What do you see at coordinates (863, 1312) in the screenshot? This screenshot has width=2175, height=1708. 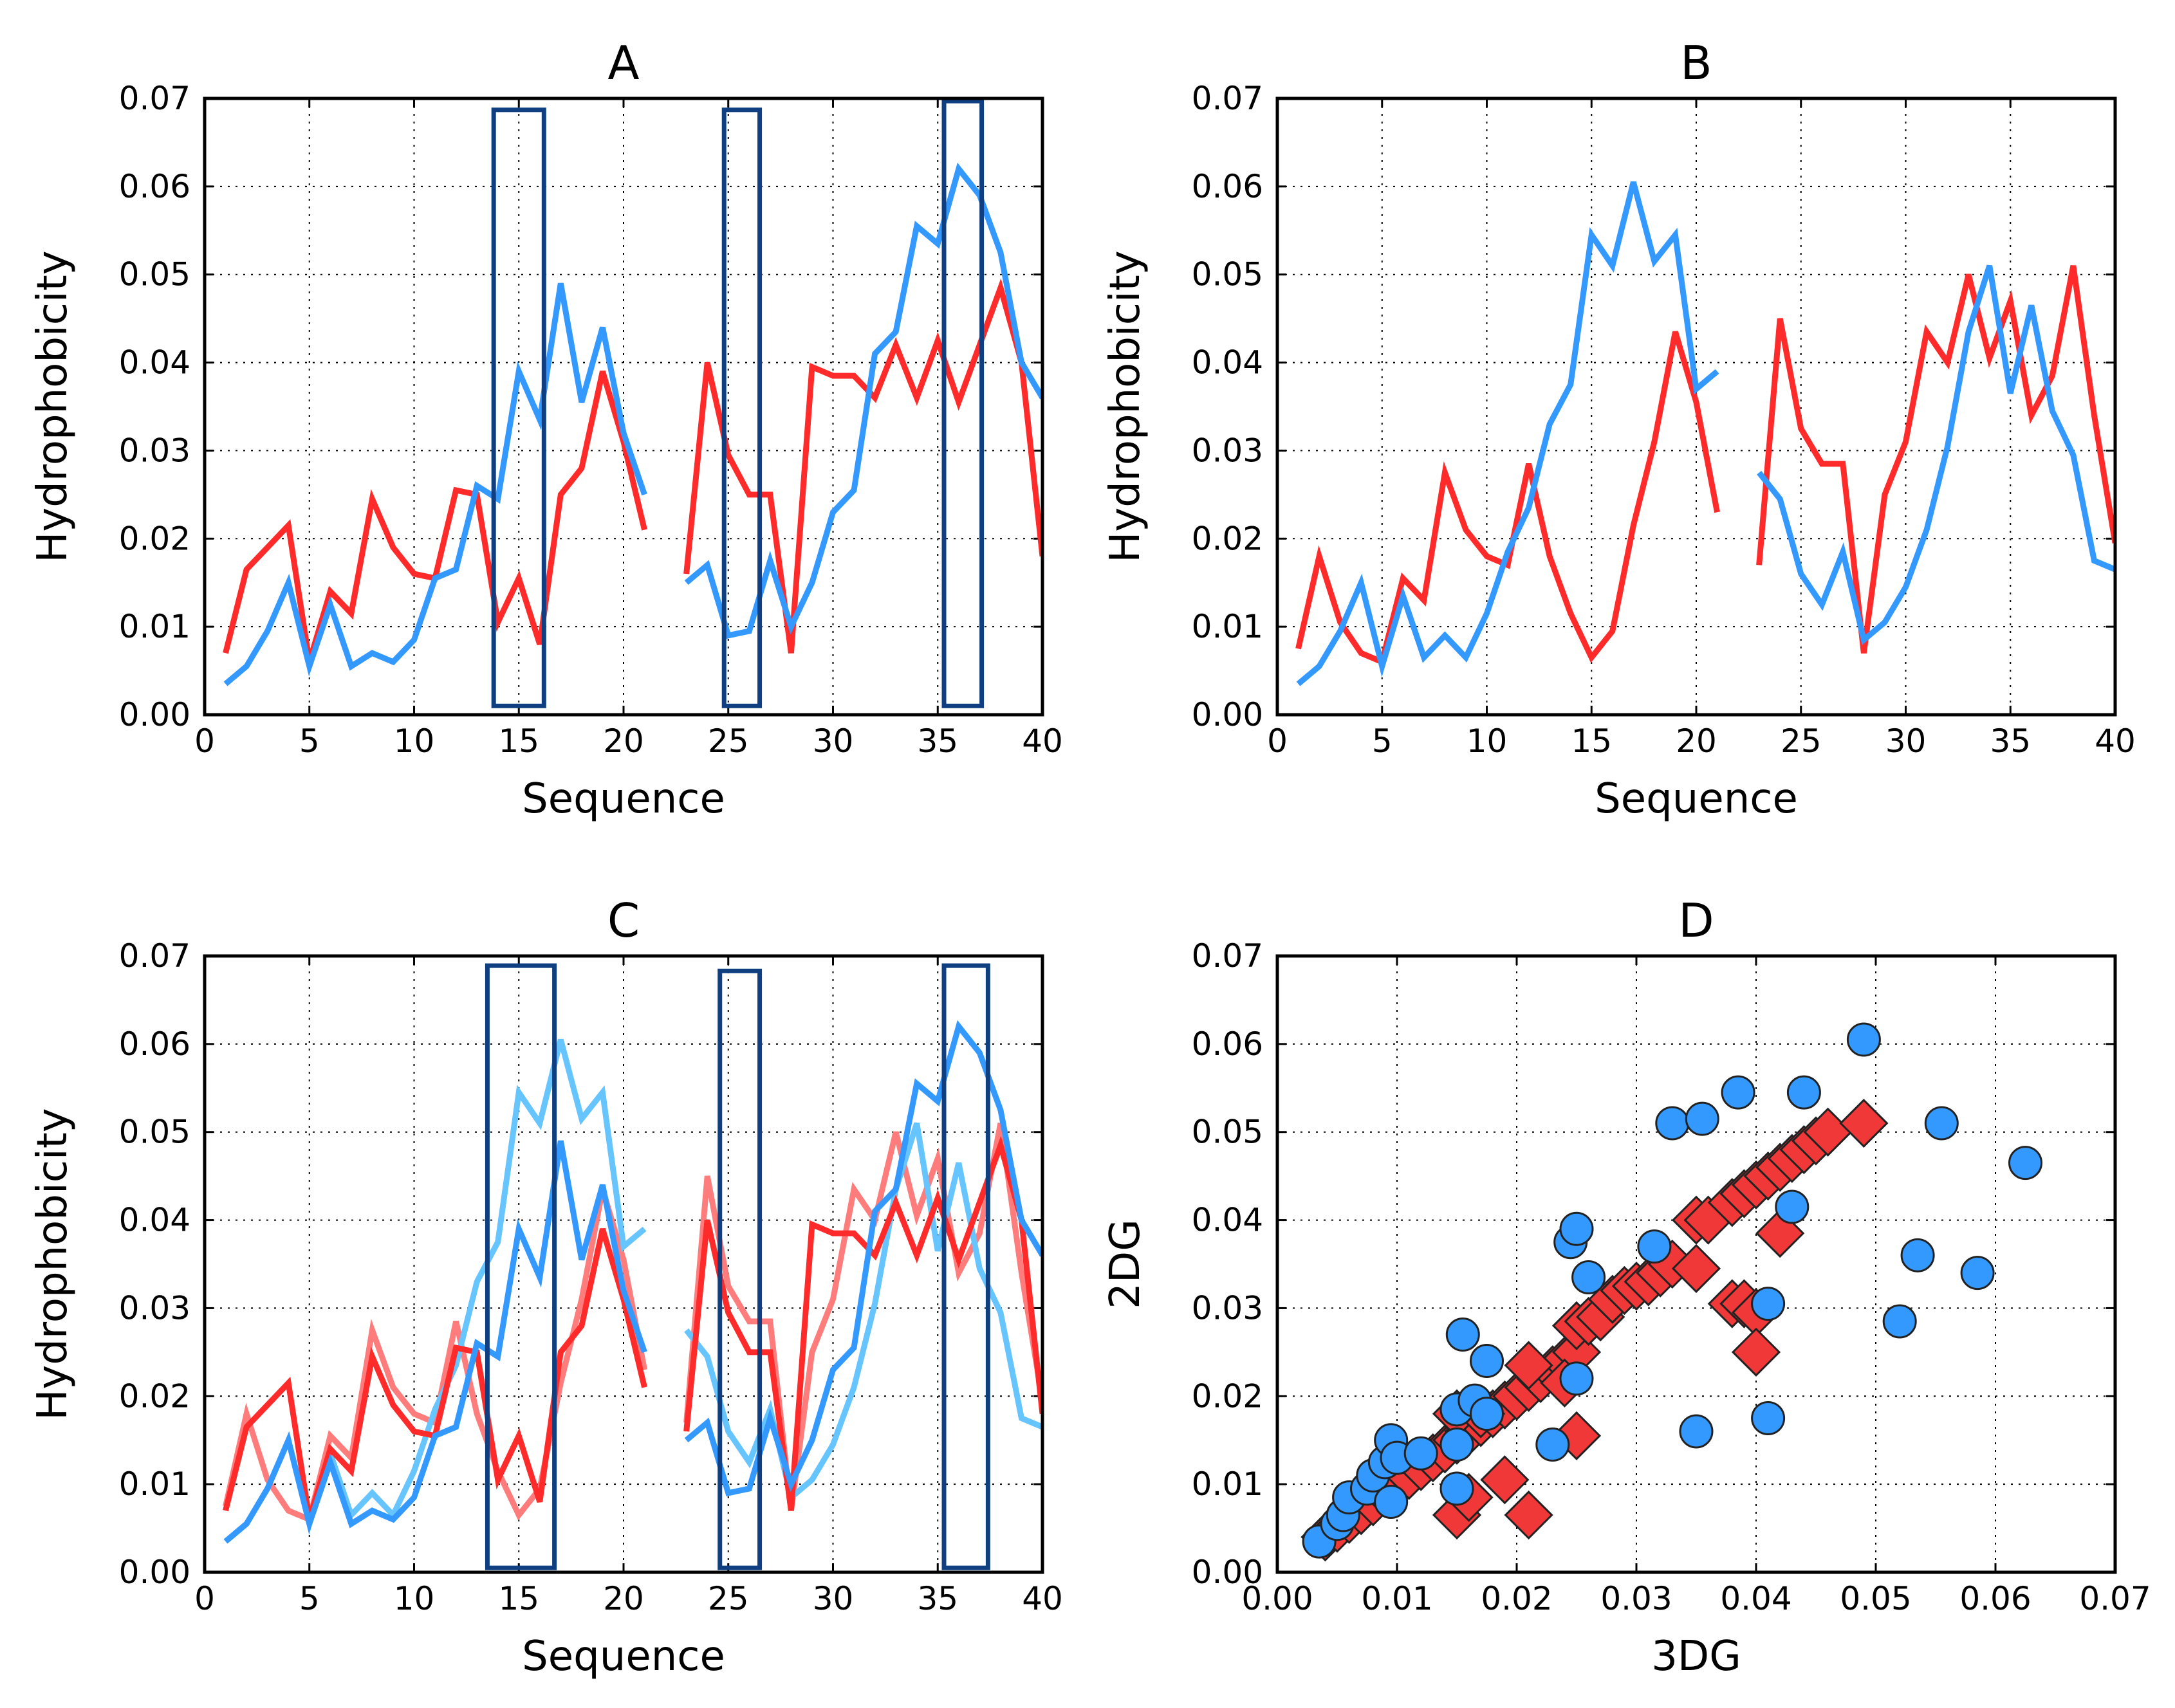 I see `series-line-blue-light-seg2` at bounding box center [863, 1312].